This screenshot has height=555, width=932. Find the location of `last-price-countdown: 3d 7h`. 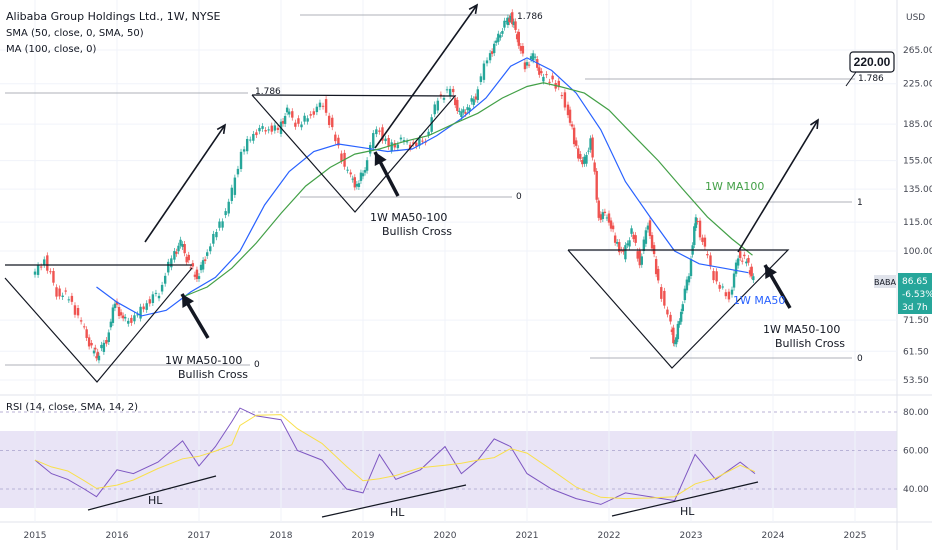

last-price-countdown: 3d 7h is located at coordinates (915, 308).